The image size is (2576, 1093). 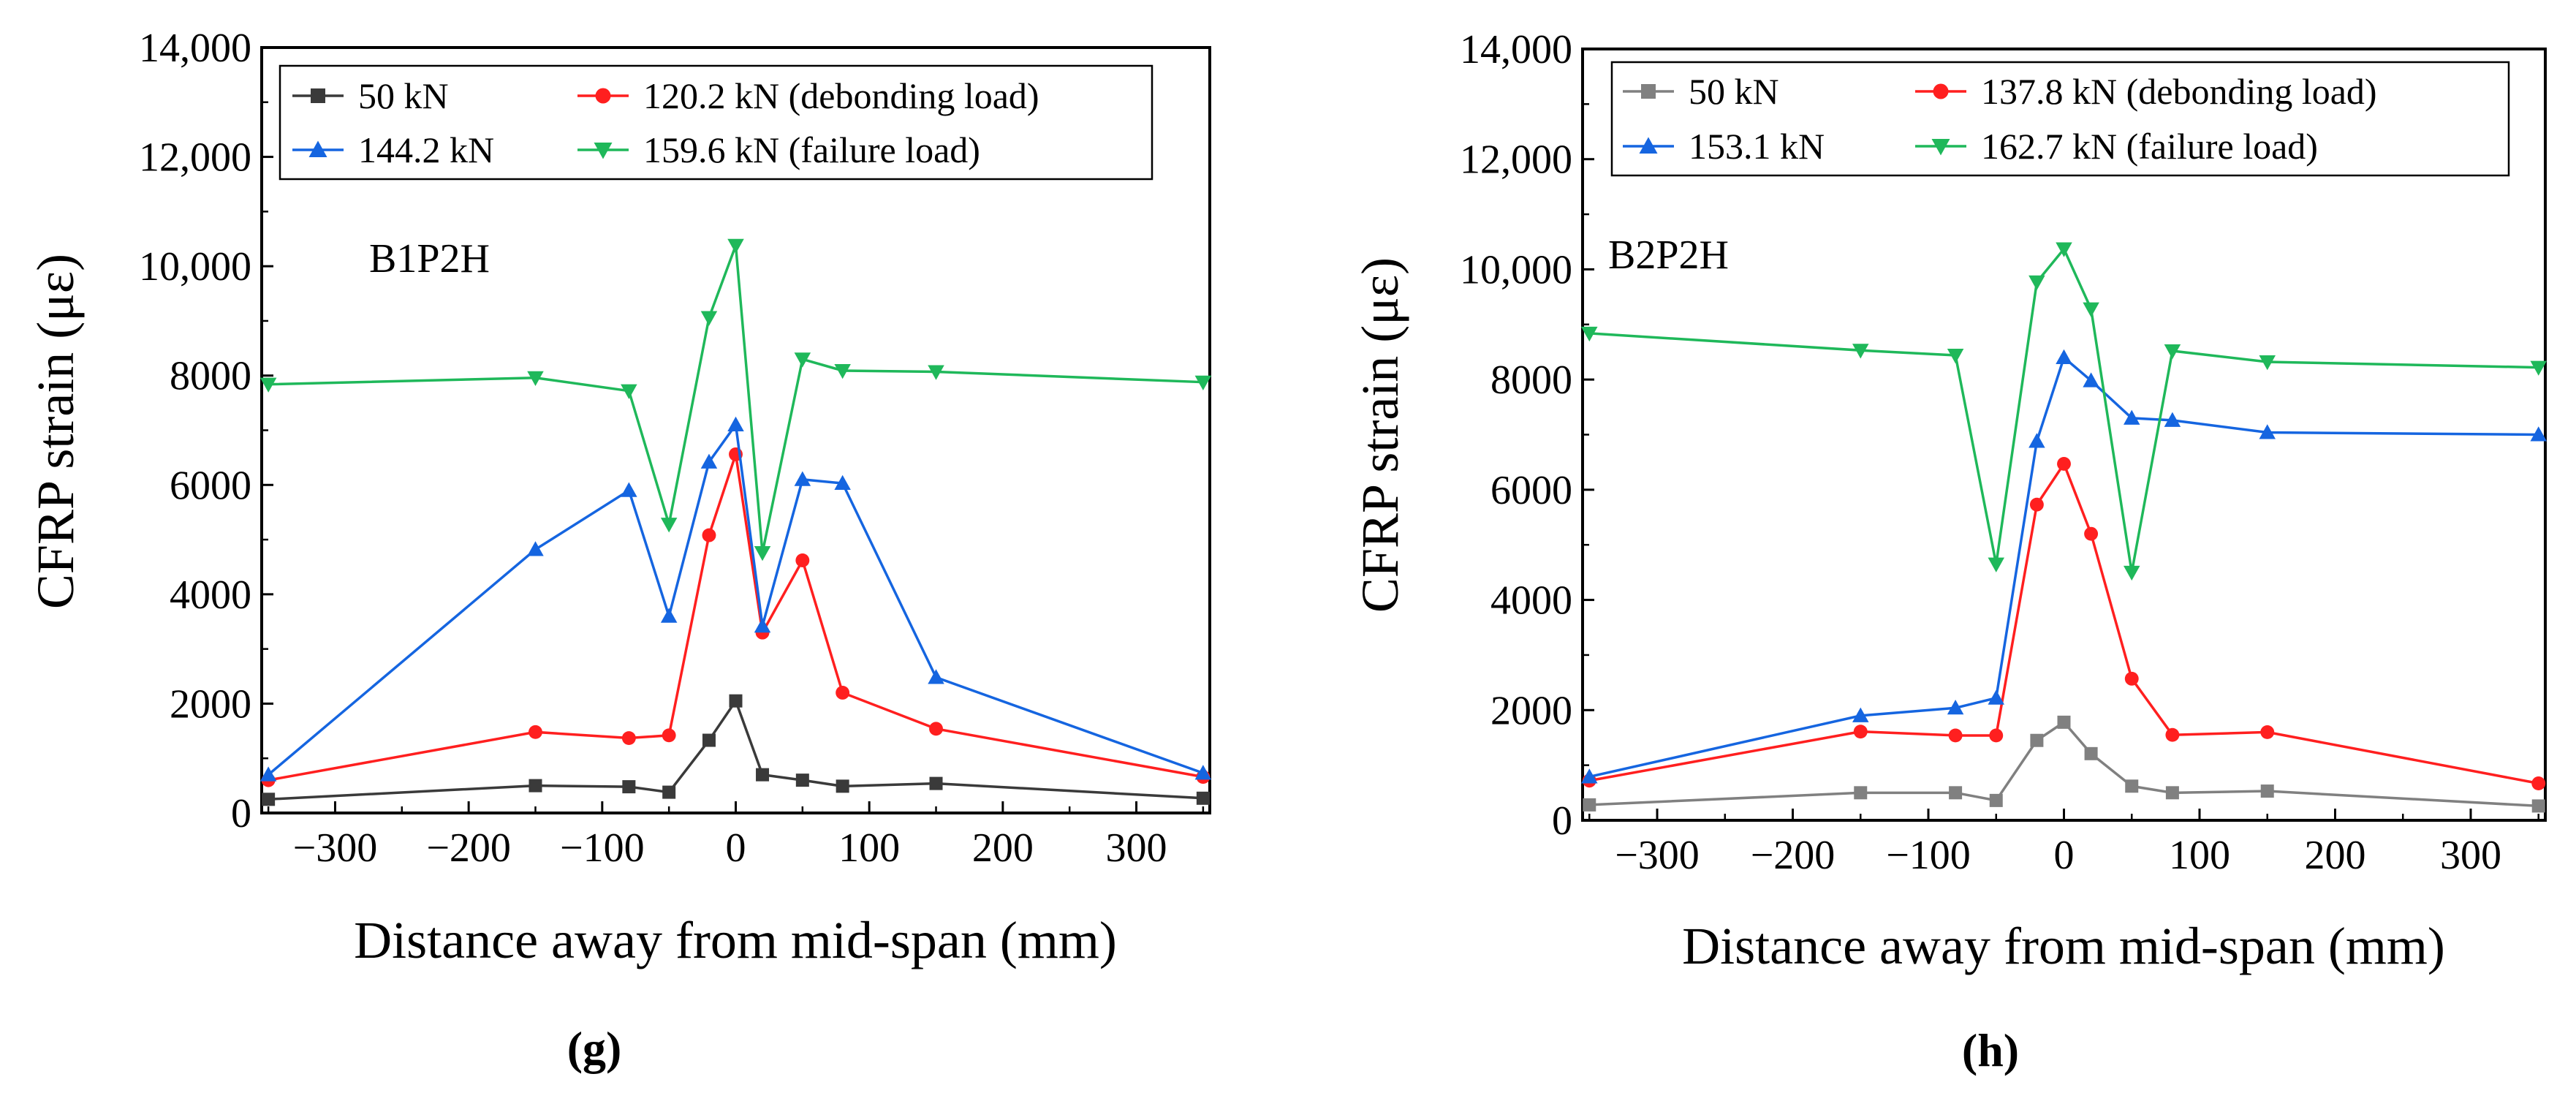 What do you see at coordinates (841, 95) in the screenshot?
I see `legend-label: 120.2 kN (debonding load)` at bounding box center [841, 95].